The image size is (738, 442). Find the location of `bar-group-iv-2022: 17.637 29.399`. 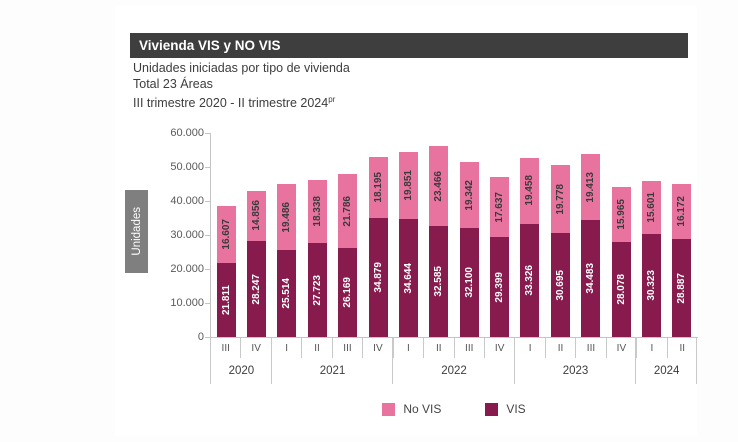

bar-group-iv-2022: 17.637 29.399 is located at coordinates (499, 235).